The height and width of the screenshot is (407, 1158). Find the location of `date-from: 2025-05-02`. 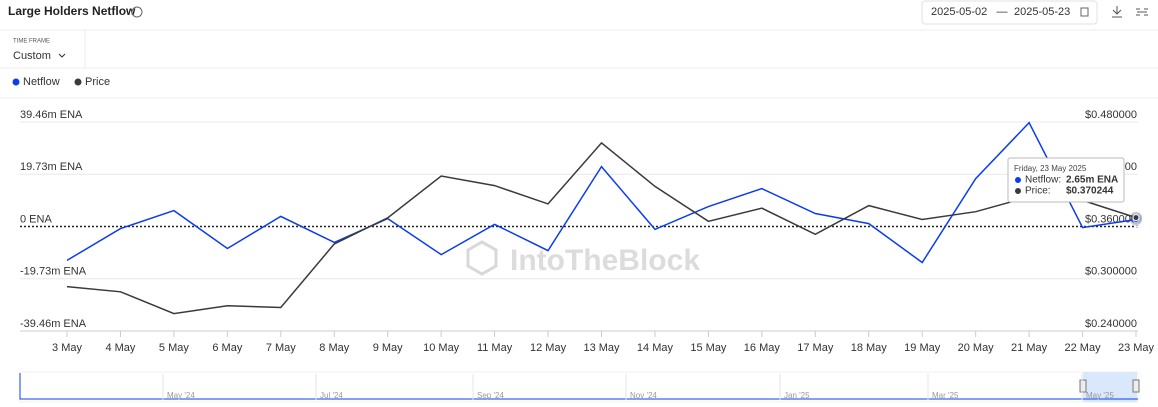

date-from: 2025-05-02 is located at coordinates (959, 12).